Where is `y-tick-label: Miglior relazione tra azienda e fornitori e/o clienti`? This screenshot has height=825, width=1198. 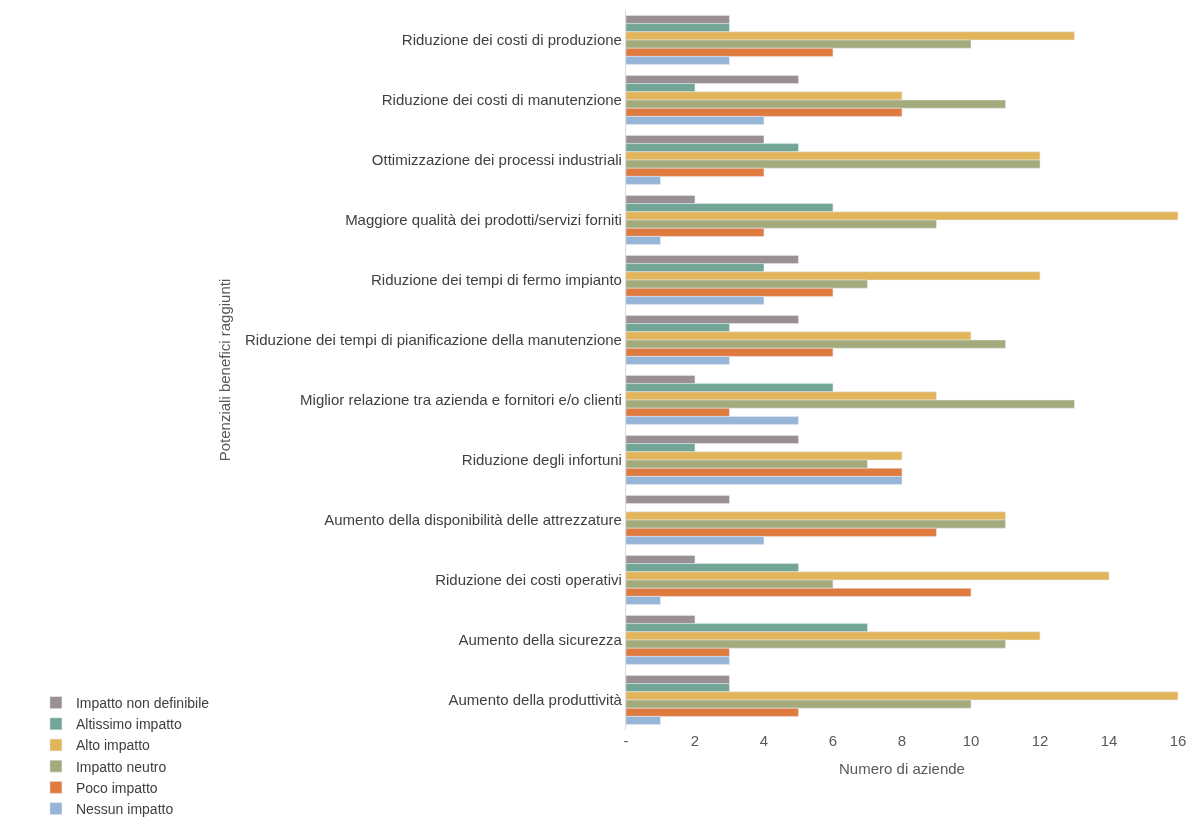 y-tick-label: Miglior relazione tra azienda e fornitori e/o clienti is located at coordinates (461, 400).